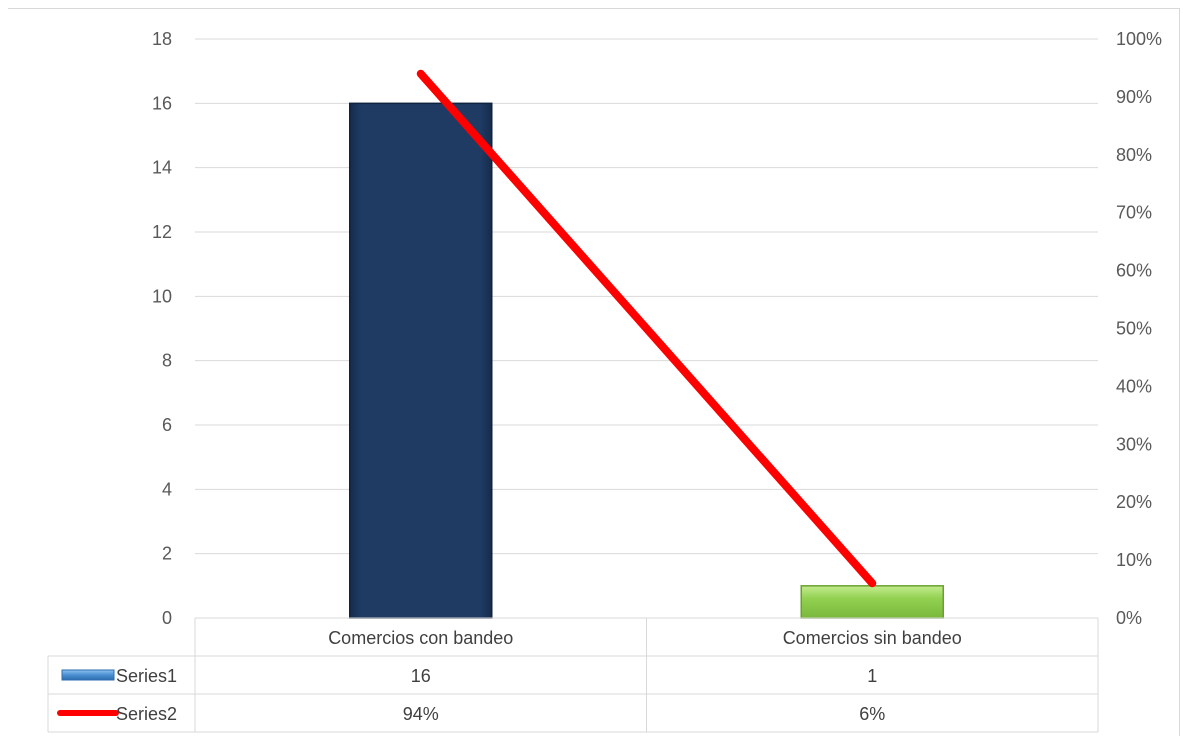 The height and width of the screenshot is (739, 1183). Describe the element at coordinates (162, 232) in the screenshot. I see `left-tick-label: 12` at that location.